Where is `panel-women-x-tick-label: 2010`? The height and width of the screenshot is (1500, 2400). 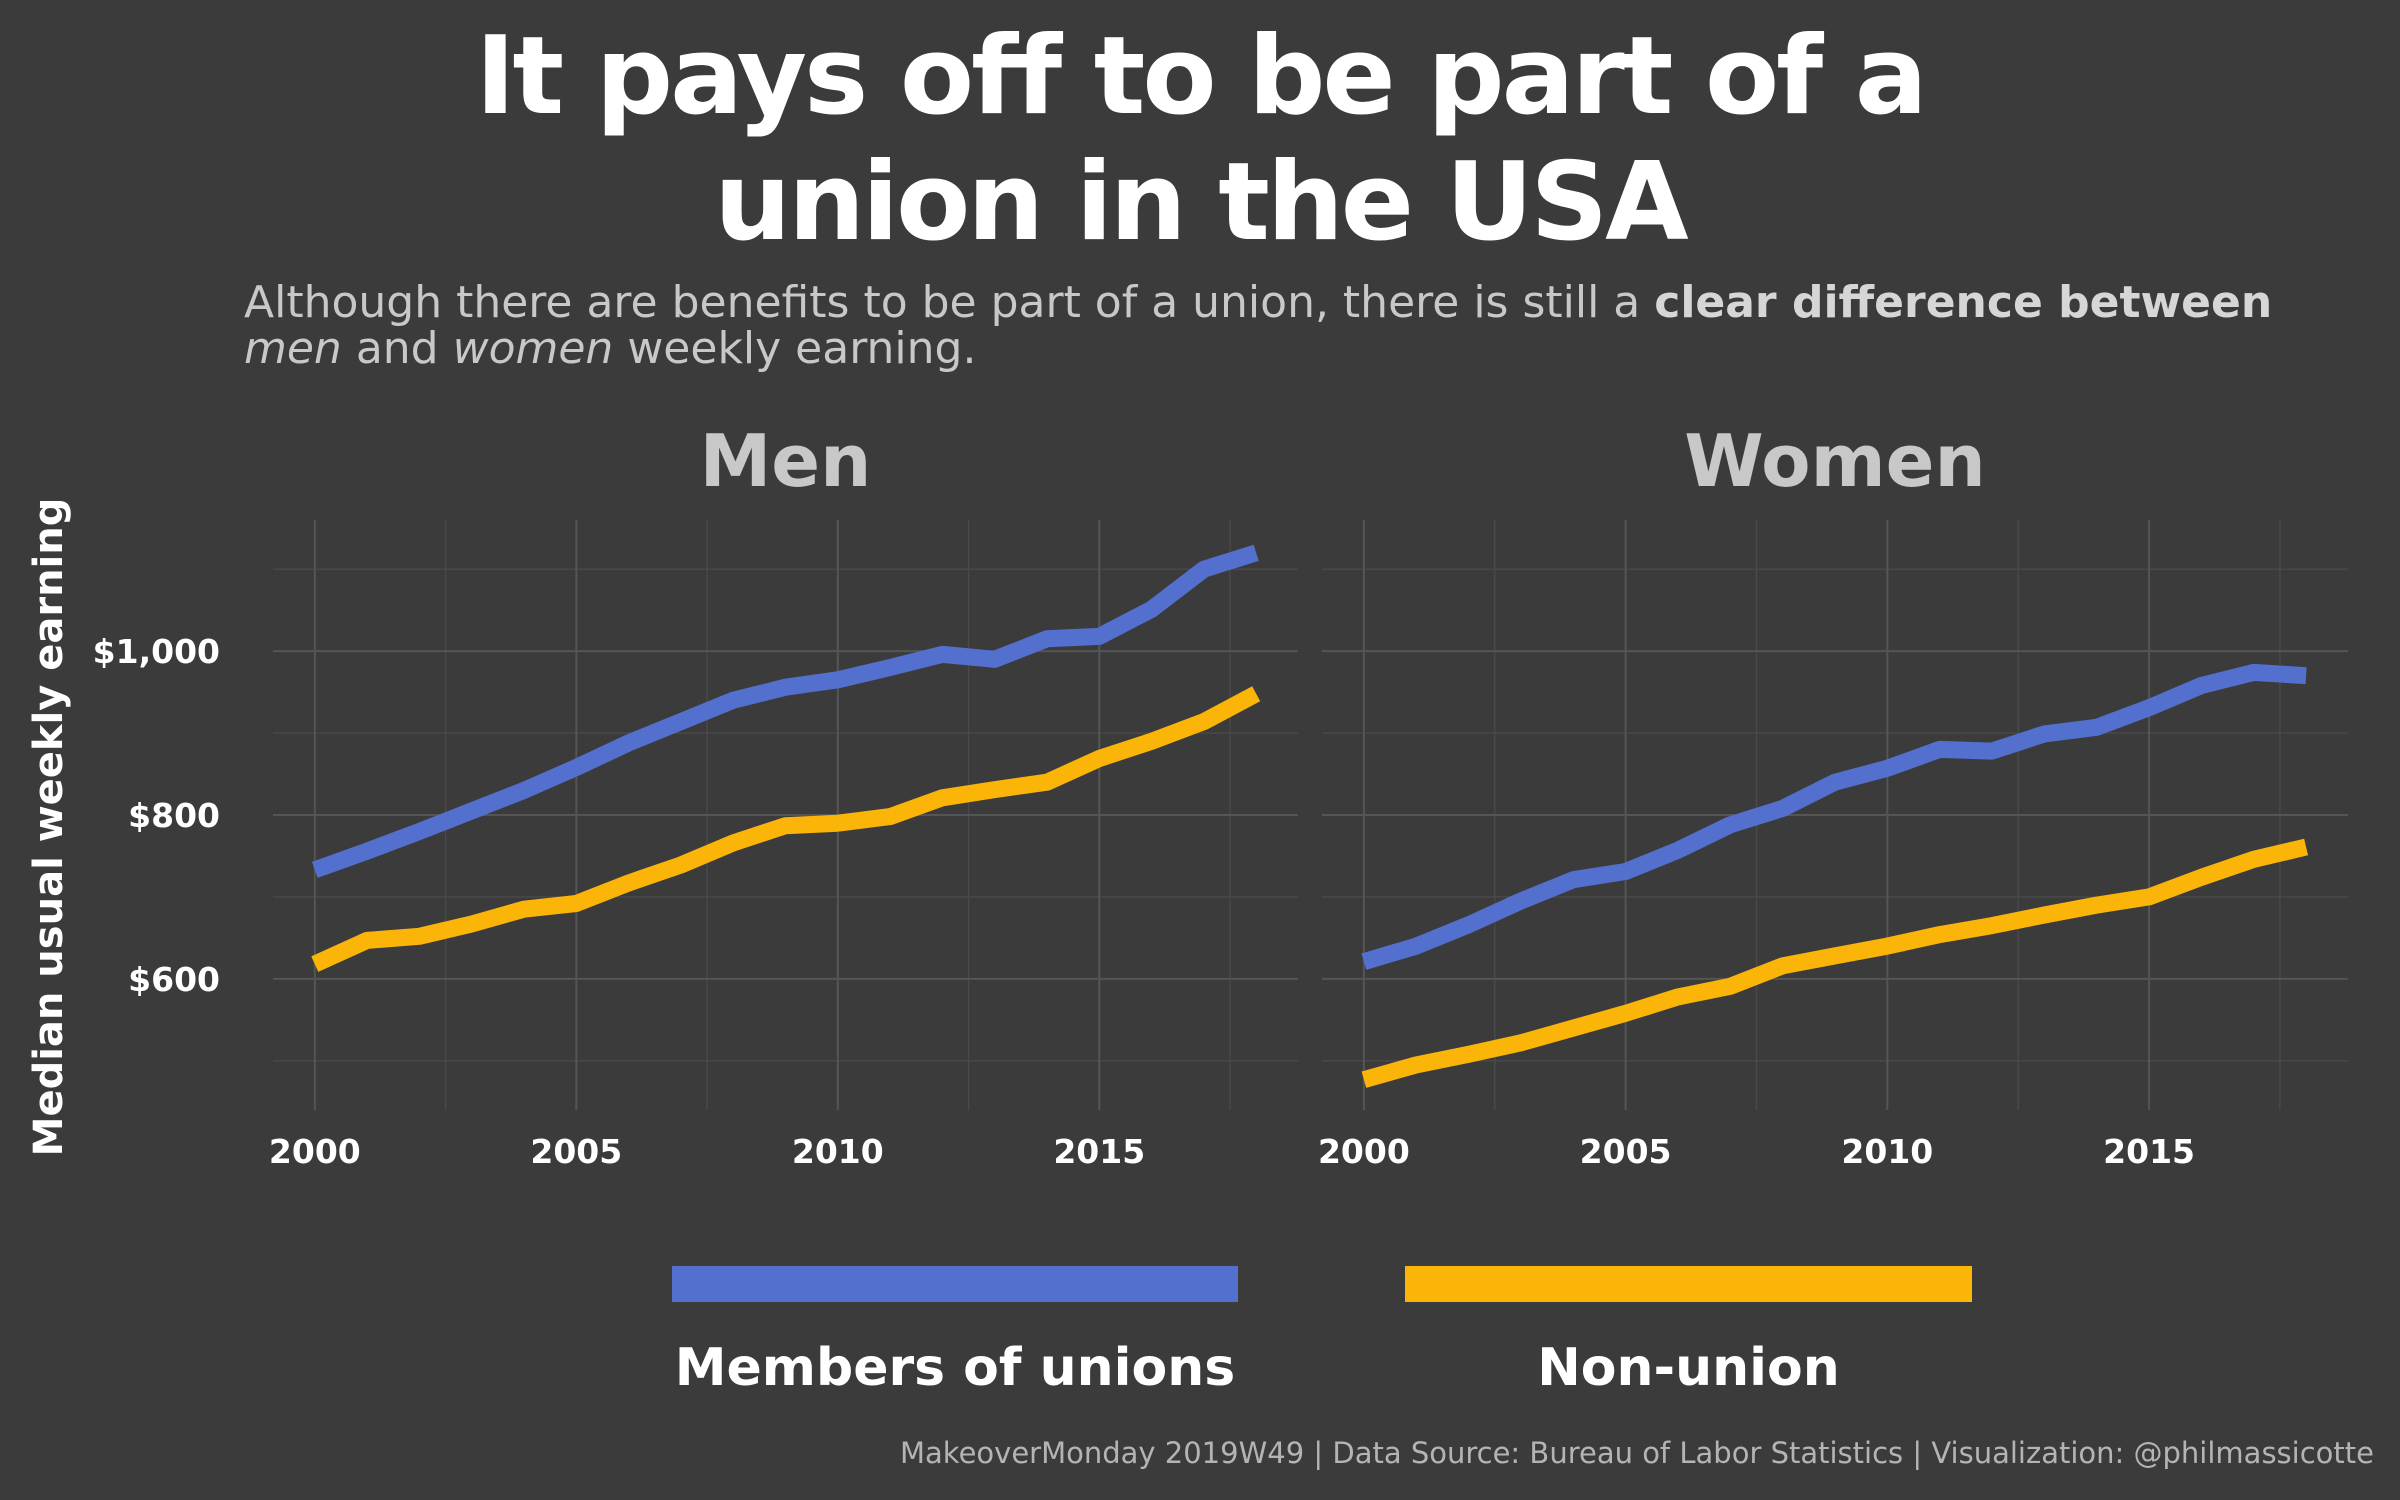
panel-women-x-tick-label: 2010 is located at coordinates (1887, 1151).